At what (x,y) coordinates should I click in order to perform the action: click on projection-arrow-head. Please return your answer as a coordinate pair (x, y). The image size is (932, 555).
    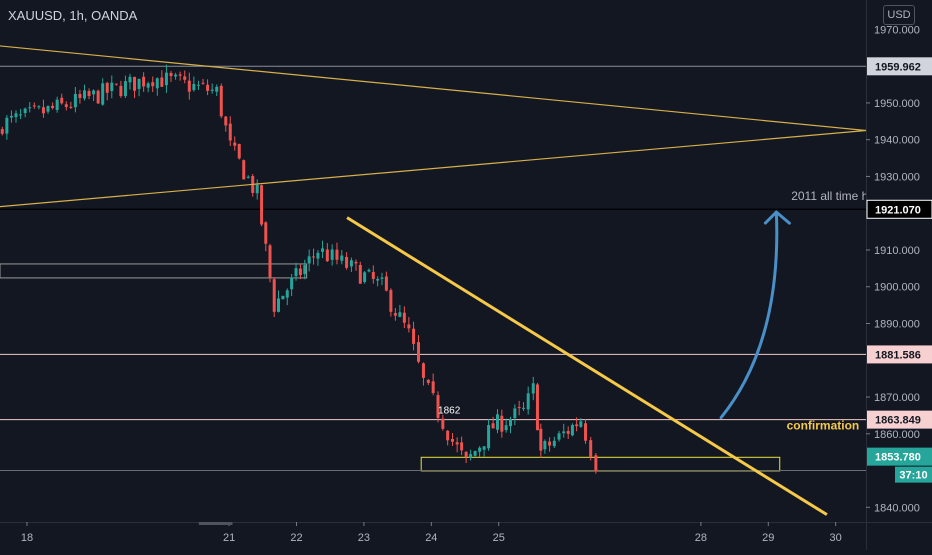
    Looking at the image, I should click on (777, 217).